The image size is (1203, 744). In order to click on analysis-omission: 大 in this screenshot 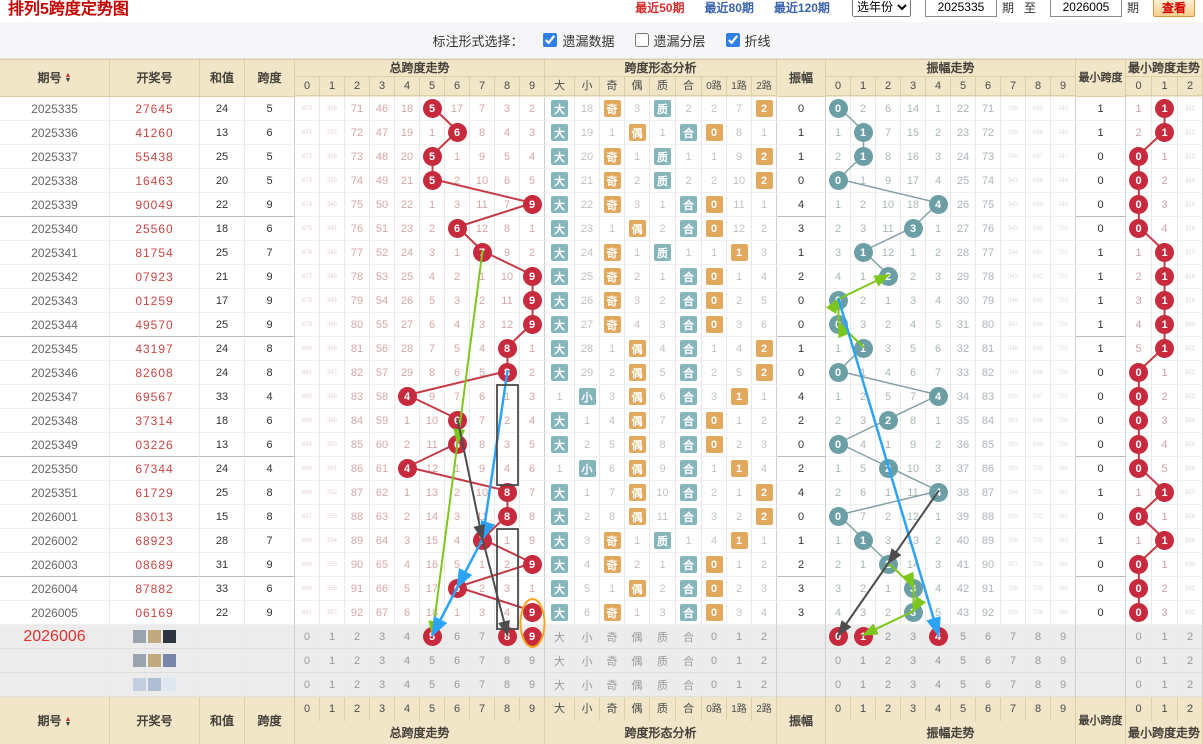, I will do `click(559, 661)`.